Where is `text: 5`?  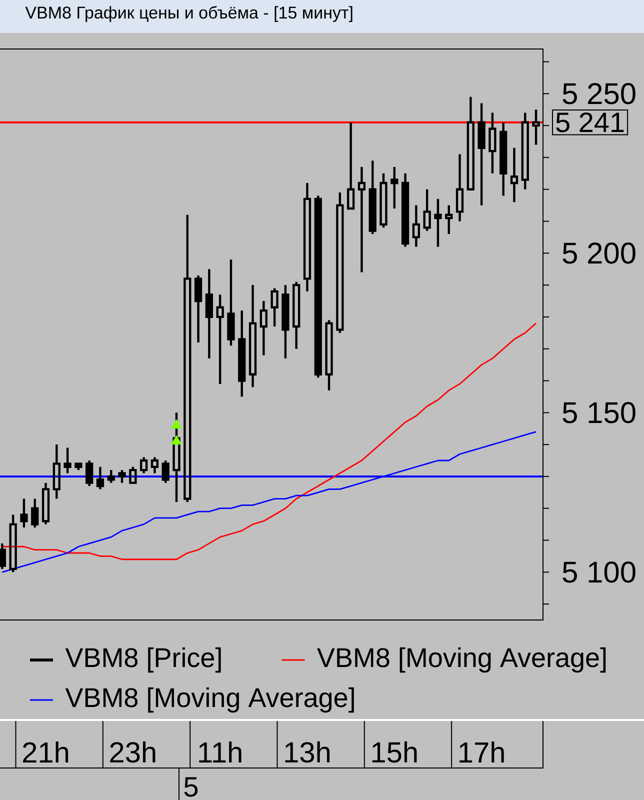
text: 5 is located at coordinates (191, 787).